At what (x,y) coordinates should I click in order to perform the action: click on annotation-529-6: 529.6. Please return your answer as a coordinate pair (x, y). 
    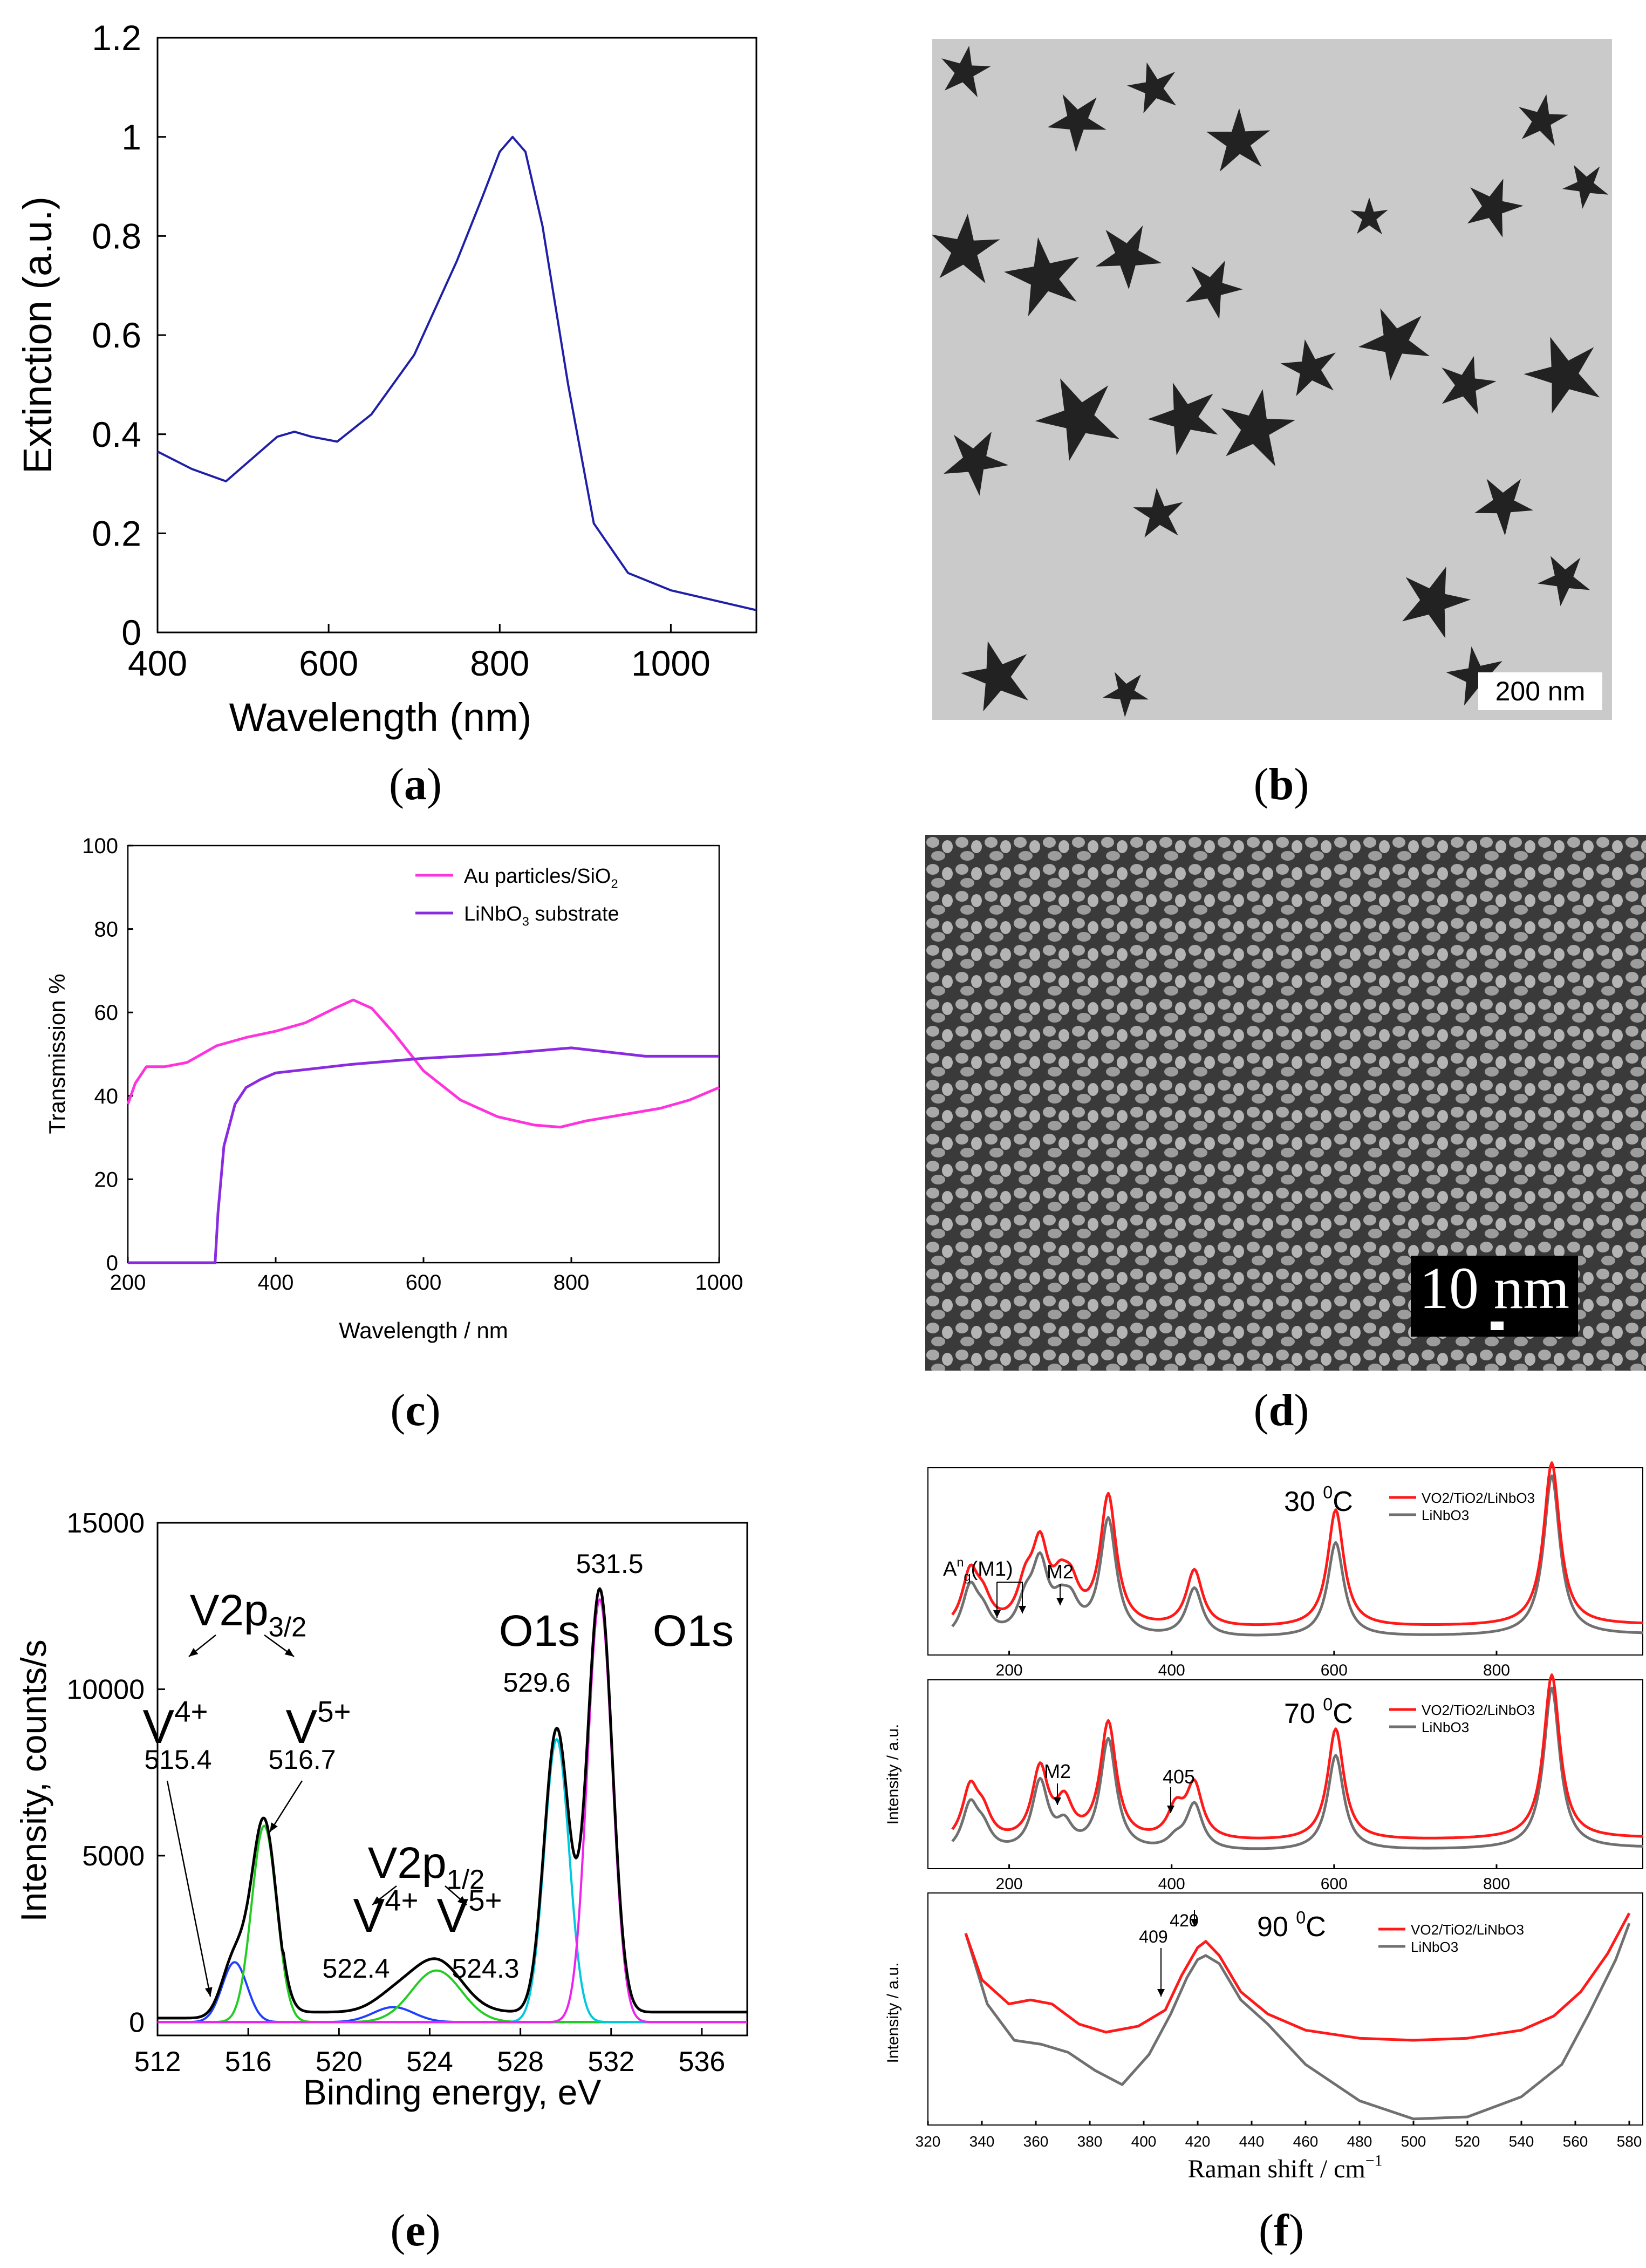
    Looking at the image, I should click on (536, 1682).